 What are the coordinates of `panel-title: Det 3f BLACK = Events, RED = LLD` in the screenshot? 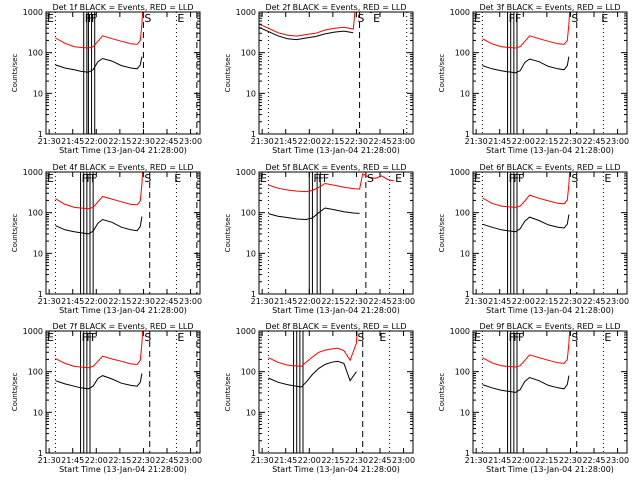 It's located at (549, 7).